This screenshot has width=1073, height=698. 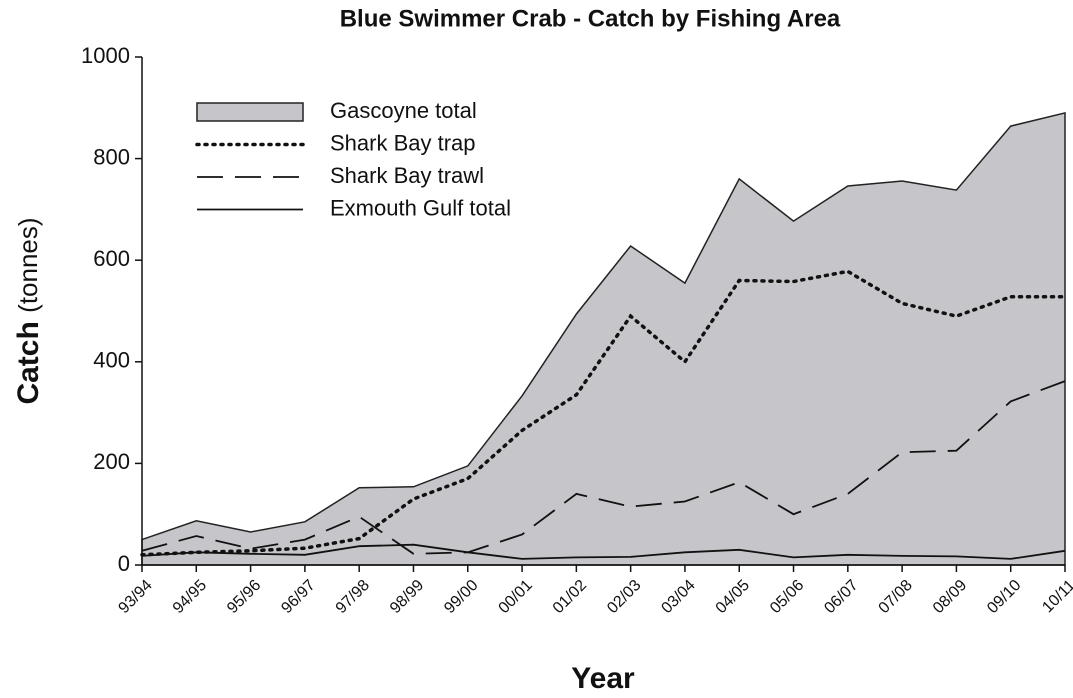 I want to click on y-tick-label: 800, so click(x=111, y=156).